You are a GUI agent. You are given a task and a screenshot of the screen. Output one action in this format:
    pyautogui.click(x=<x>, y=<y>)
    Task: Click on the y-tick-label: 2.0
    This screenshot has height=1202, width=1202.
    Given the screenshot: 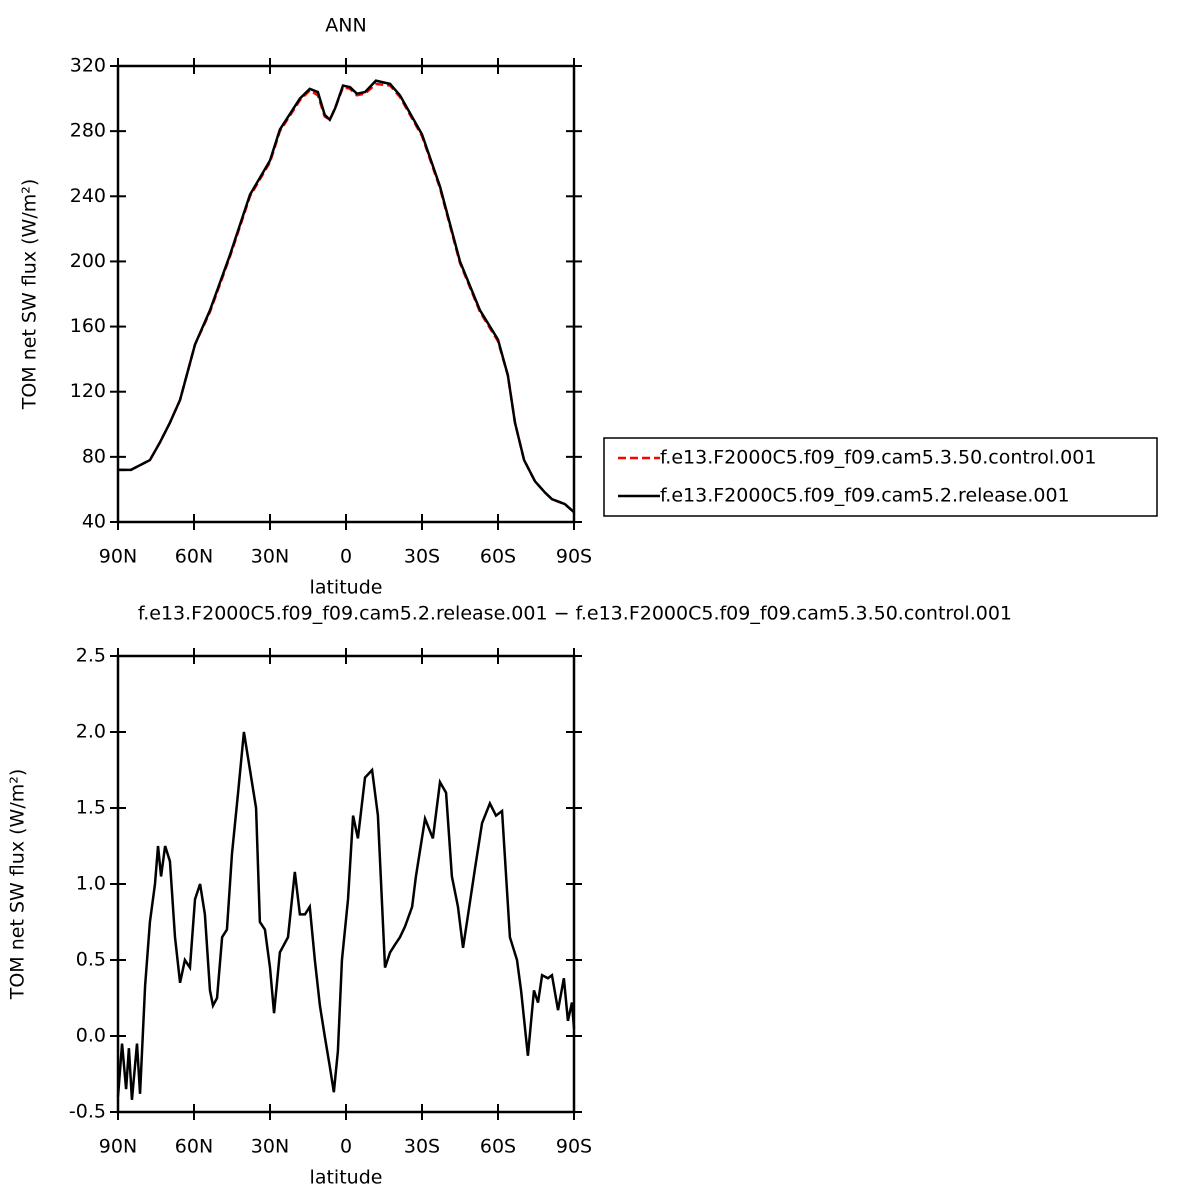 What is the action you would take?
    pyautogui.click(x=91, y=732)
    